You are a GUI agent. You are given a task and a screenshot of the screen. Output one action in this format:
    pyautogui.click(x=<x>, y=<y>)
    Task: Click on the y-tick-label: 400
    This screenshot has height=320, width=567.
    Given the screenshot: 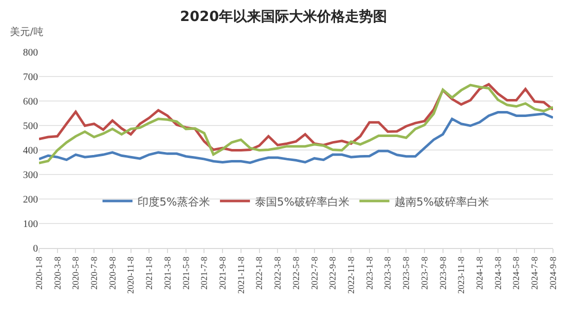 What is the action you would take?
    pyautogui.click(x=30, y=151)
    